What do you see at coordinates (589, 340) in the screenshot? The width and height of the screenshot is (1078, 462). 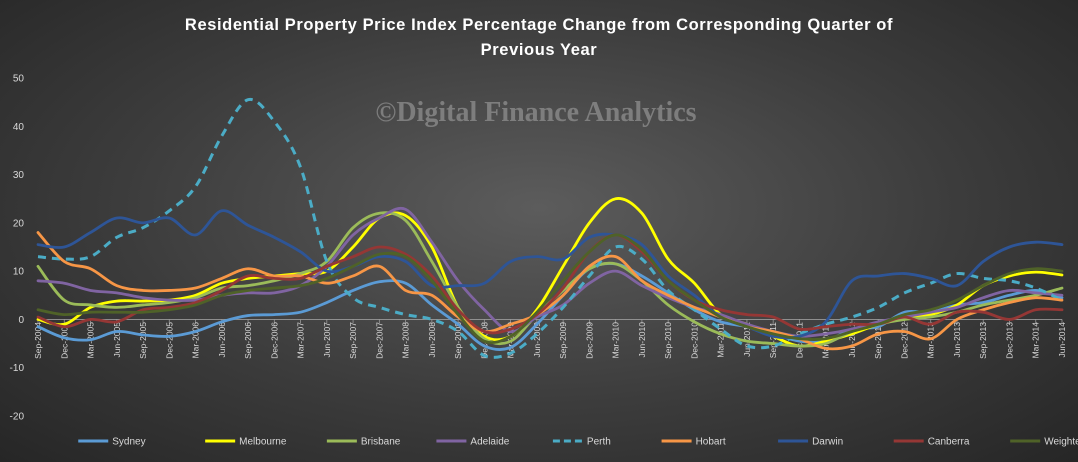 I see `x-tick-label: Dec-2009` at bounding box center [589, 340].